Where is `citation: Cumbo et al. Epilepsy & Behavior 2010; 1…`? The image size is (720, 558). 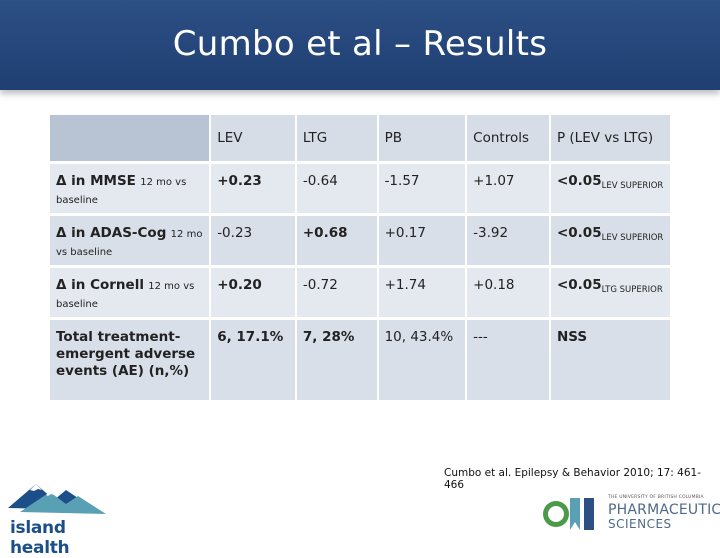
citation: Cumbo et al. Epilepsy & Behavior 2010; 1… is located at coordinates (573, 479).